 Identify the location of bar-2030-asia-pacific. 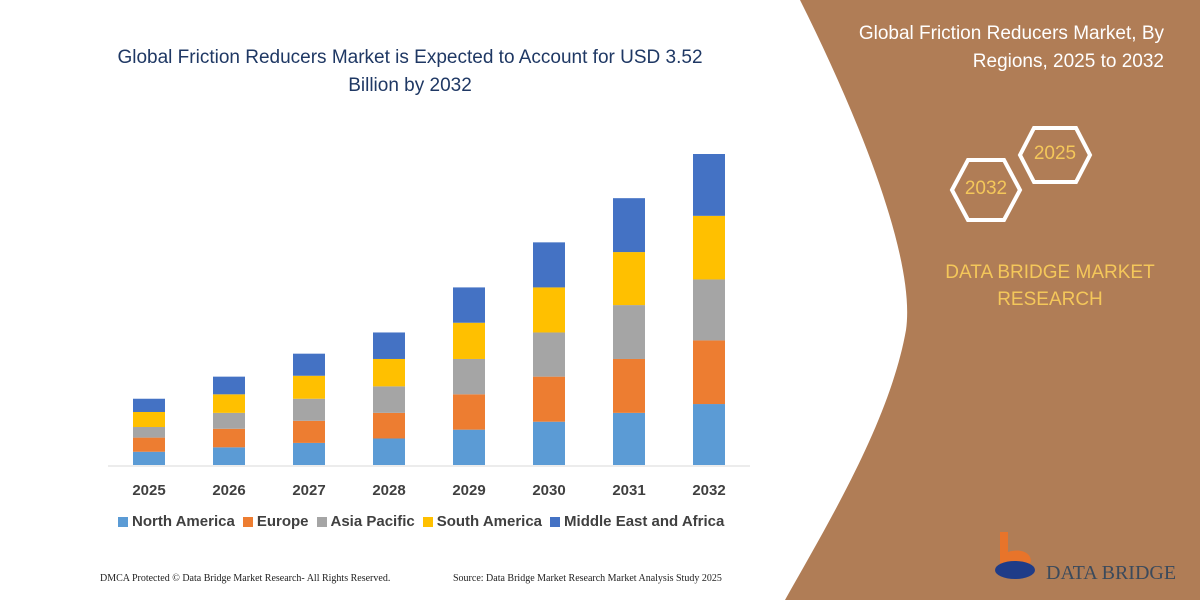
(549, 354).